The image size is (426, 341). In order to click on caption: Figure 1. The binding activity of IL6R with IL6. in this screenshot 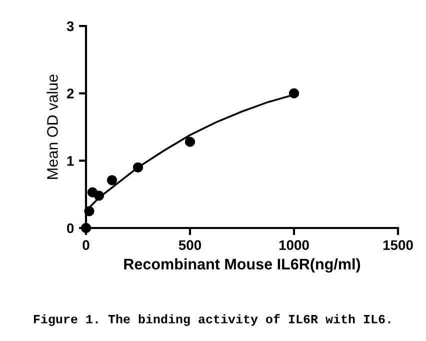, I will do `click(212, 320)`.